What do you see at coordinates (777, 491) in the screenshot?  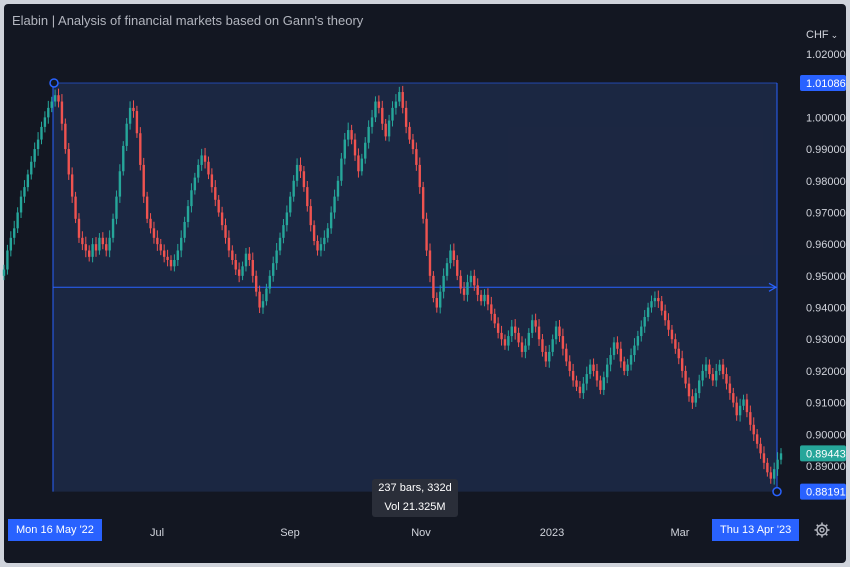 I see `measure-end-handle` at bounding box center [777, 491].